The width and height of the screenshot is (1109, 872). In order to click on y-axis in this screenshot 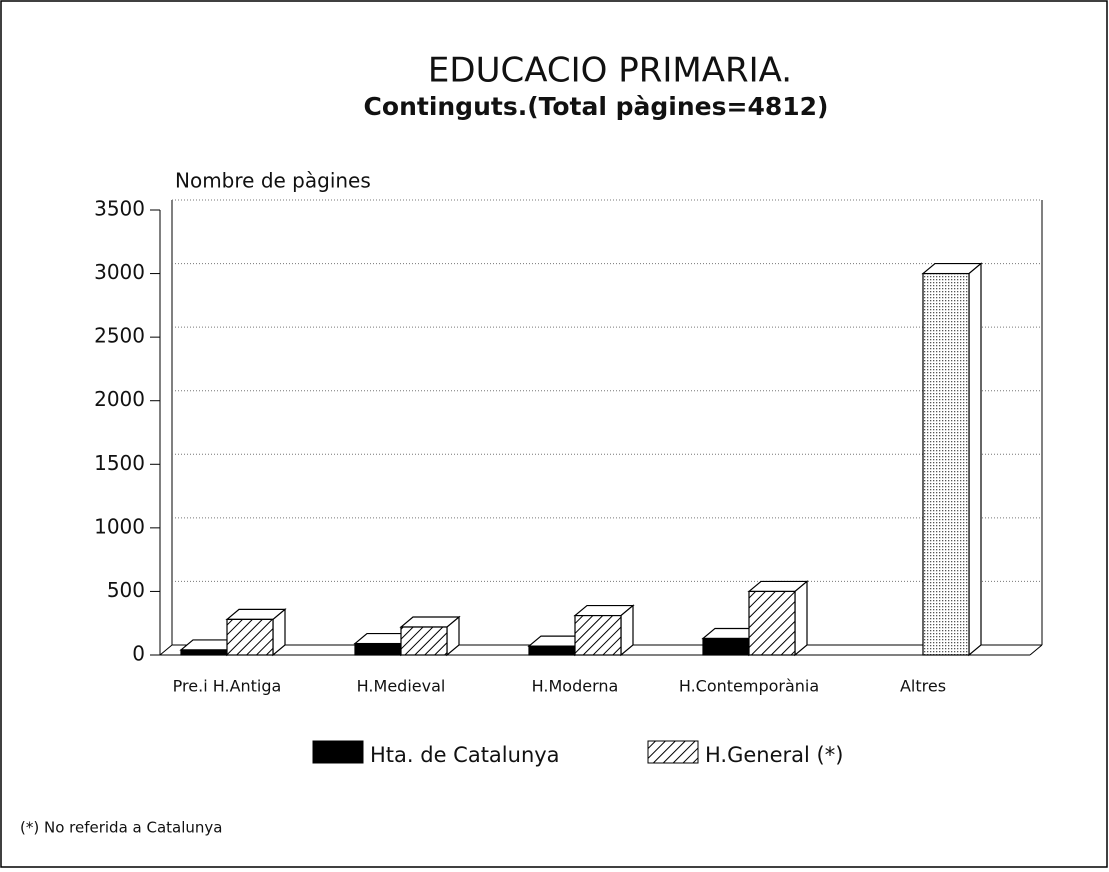, I will do `click(166, 650)`.